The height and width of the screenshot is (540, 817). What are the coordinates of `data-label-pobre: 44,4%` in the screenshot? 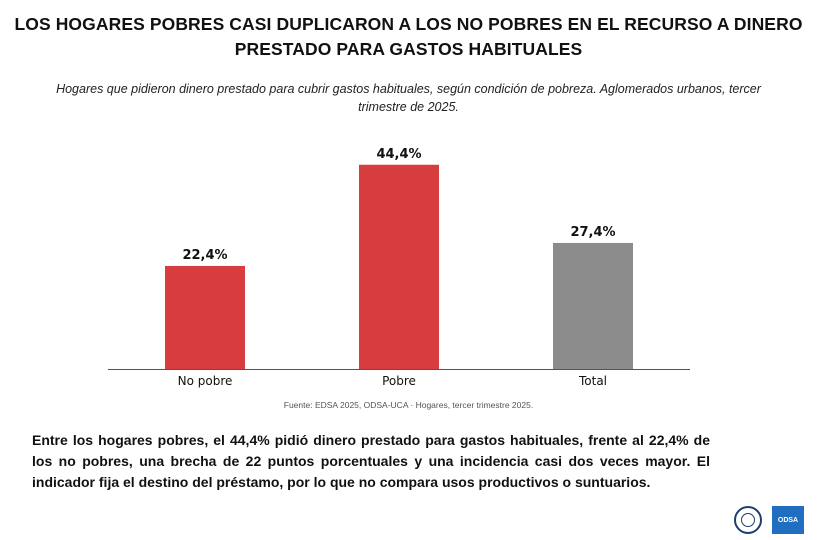 It's located at (398, 154).